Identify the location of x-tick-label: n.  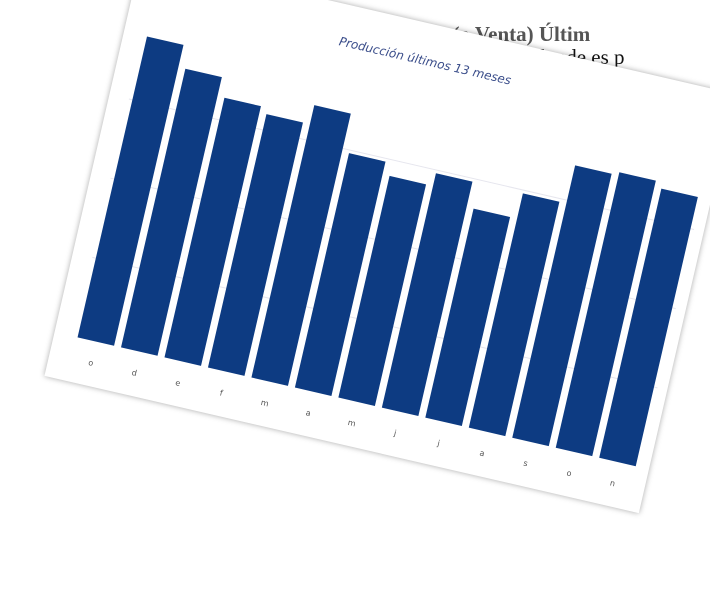
(612, 483).